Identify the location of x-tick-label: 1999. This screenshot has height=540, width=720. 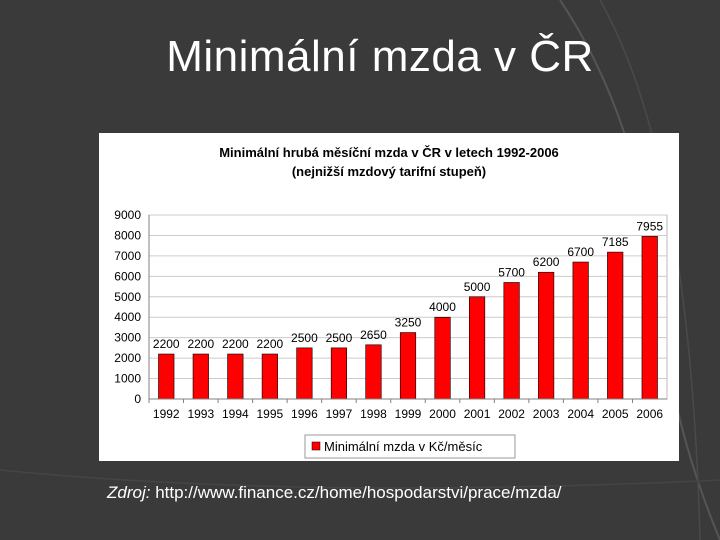
(408, 414).